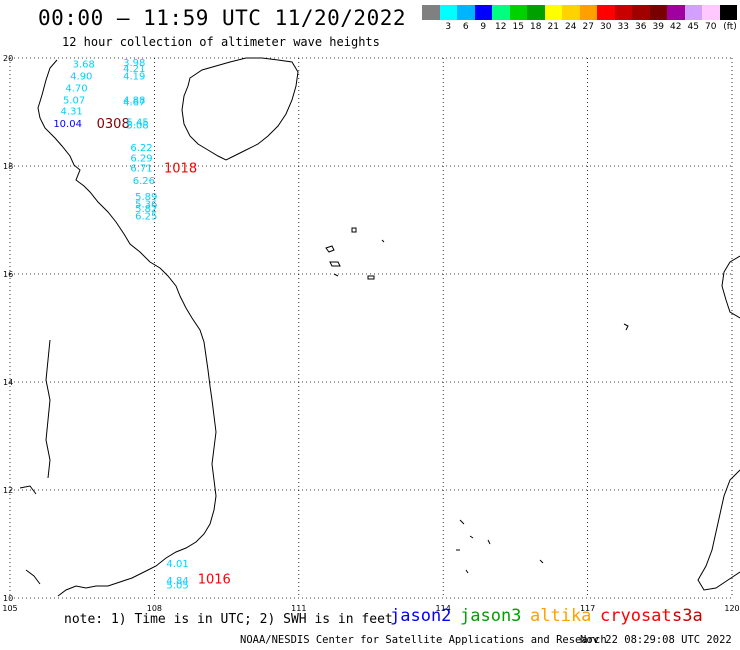  What do you see at coordinates (483, 27) in the screenshot?
I see `scale-tick: 9` at bounding box center [483, 27].